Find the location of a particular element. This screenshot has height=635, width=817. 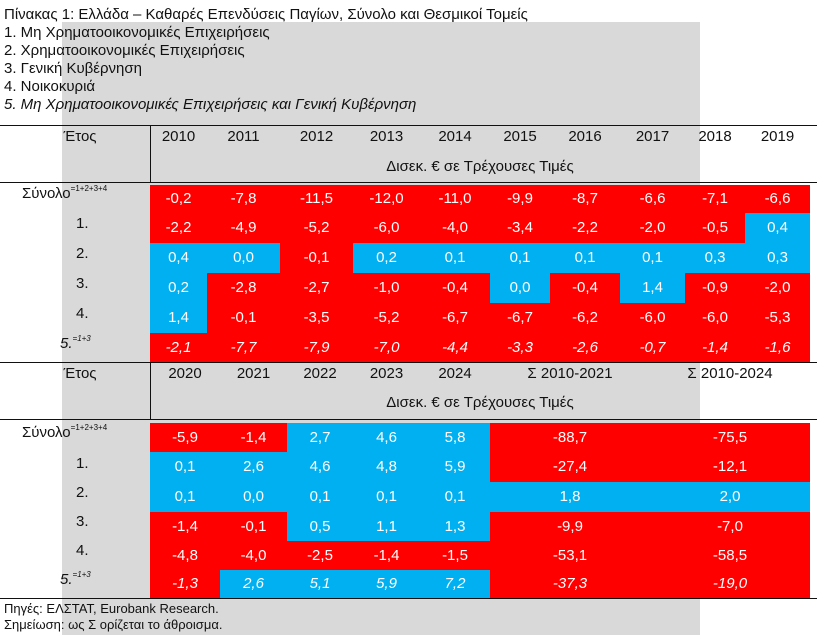

table1-year-2010: 2010 is located at coordinates (178, 136).